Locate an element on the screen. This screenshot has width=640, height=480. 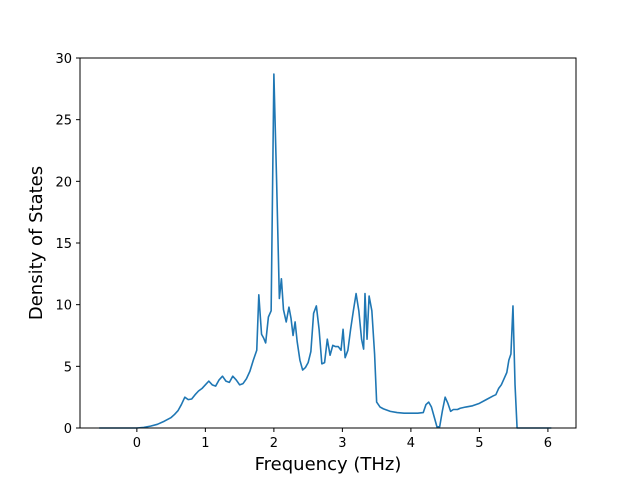
y-axis-label: Density of States is located at coordinates (36, 243).